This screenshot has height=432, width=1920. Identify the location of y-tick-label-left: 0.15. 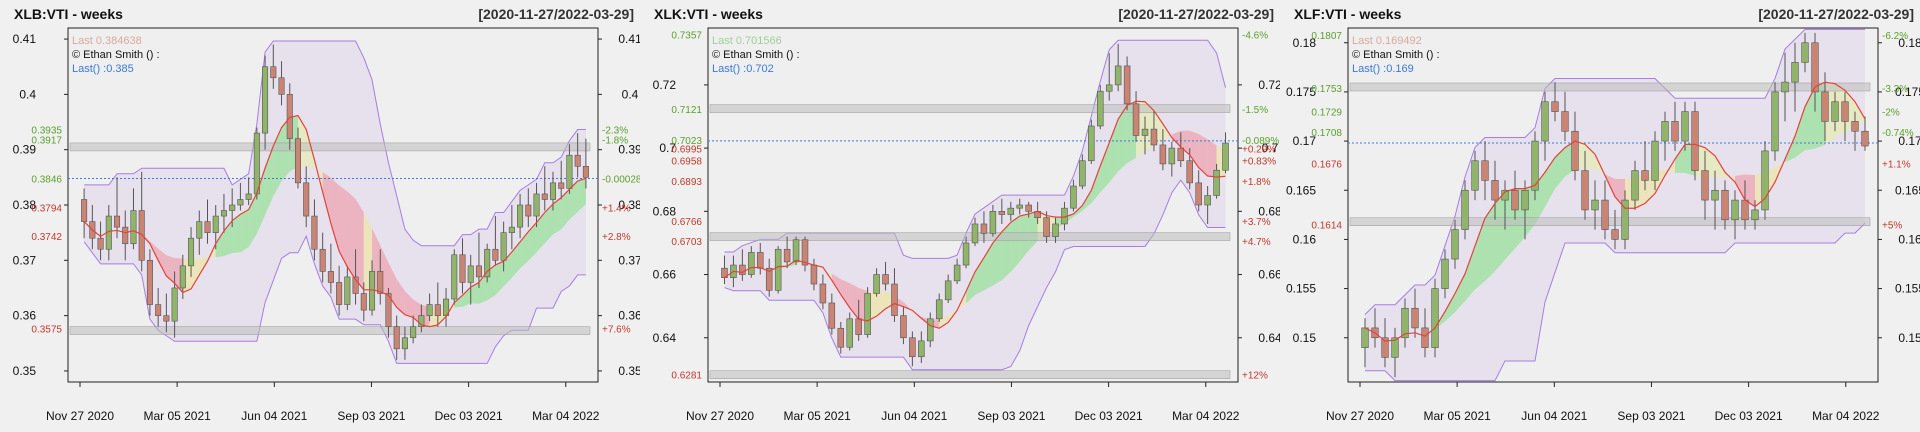
(1305, 338).